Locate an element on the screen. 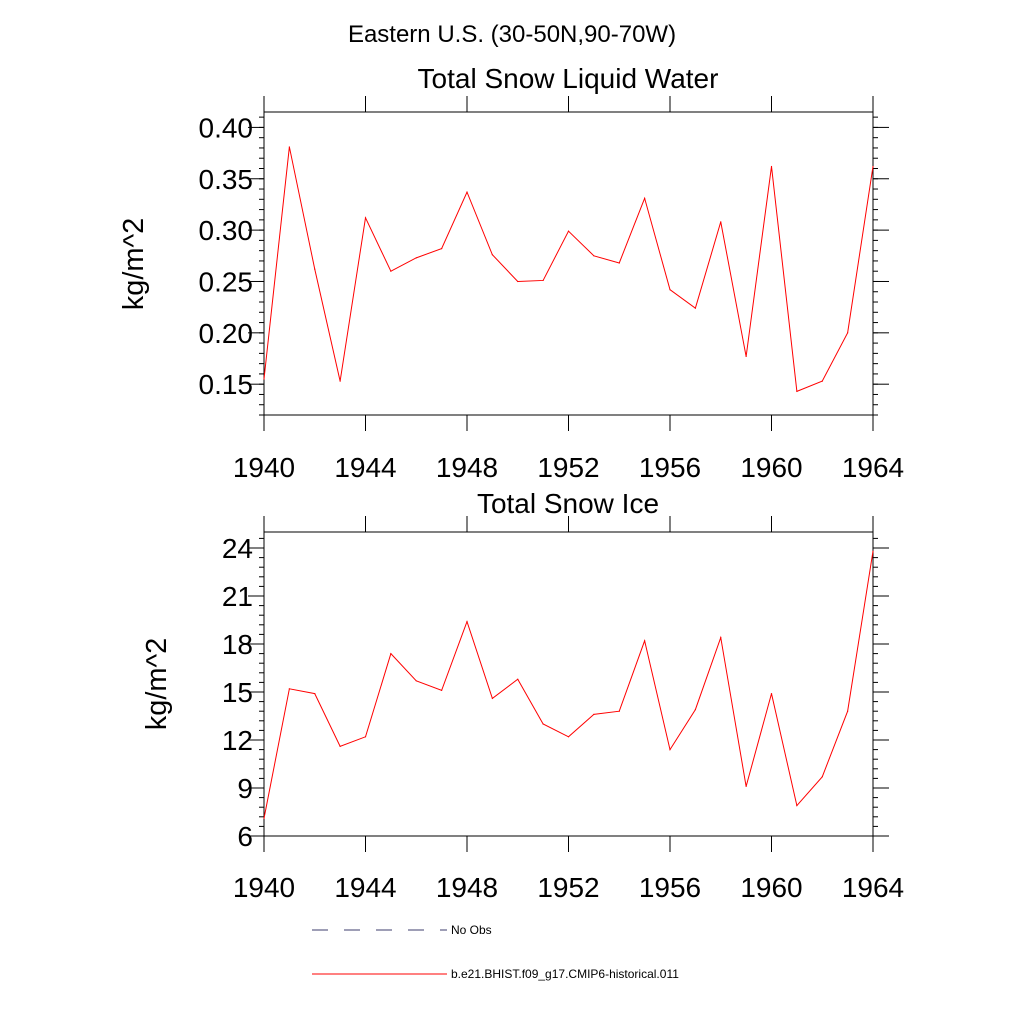  legend-entry-no-obs: No Obs is located at coordinates (402, 930).